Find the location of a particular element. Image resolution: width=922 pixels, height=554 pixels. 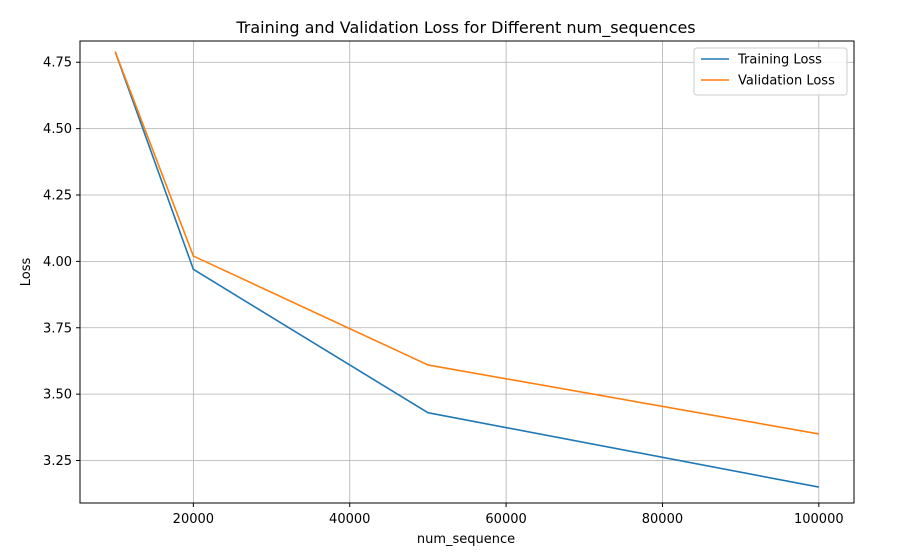

x-tick-label: 60000 is located at coordinates (505, 519).